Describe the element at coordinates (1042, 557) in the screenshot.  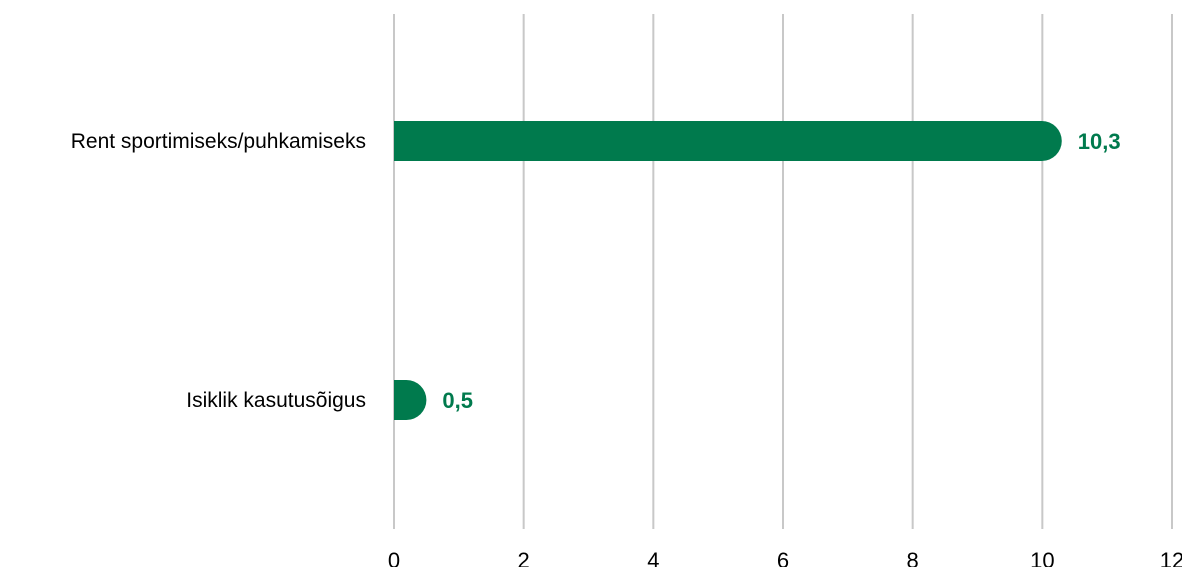
I see `x-tick-label: 10` at that location.